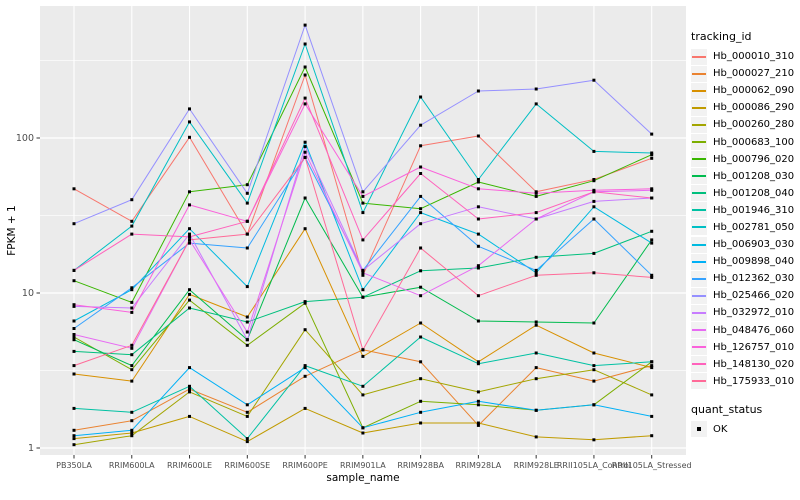  I want to click on legend-item-label: Hb_048476_060, so click(754, 330).